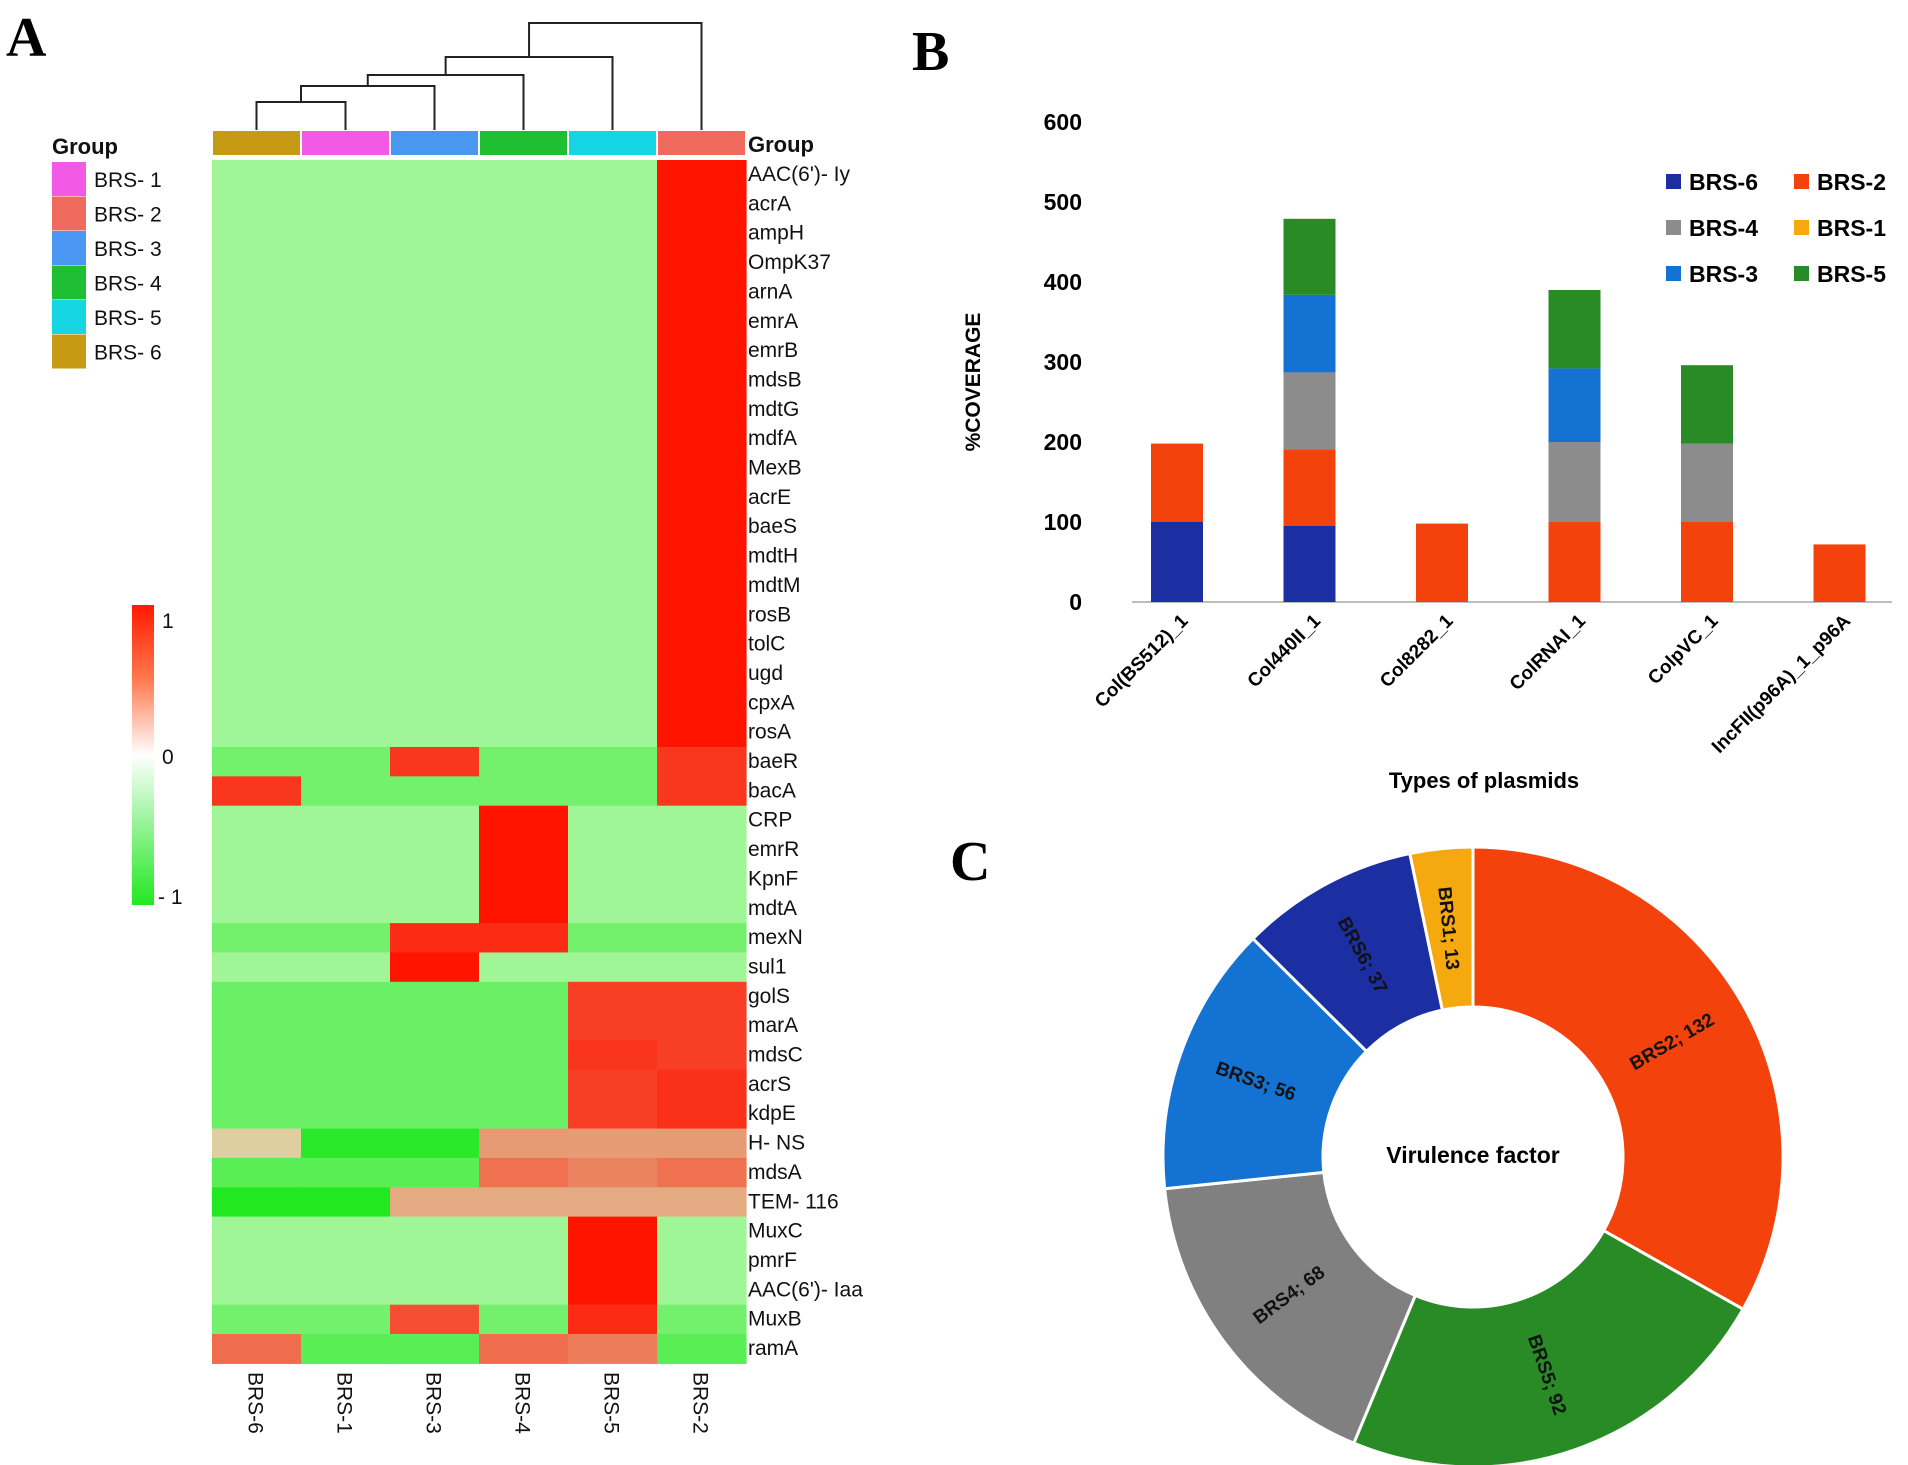  Describe the element at coordinates (775, 379) in the screenshot. I see `heatmap-row-label: mdsB` at that location.